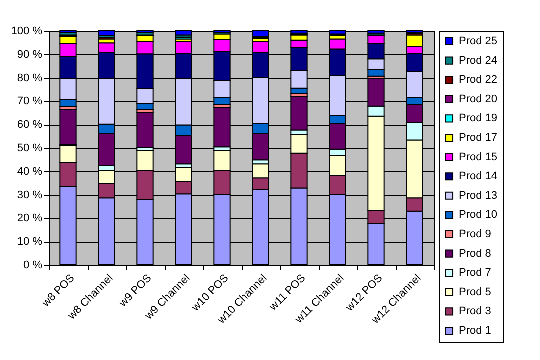 This screenshot has height=360, width=540. I want to click on legend-label: Prod 8, so click(475, 254).